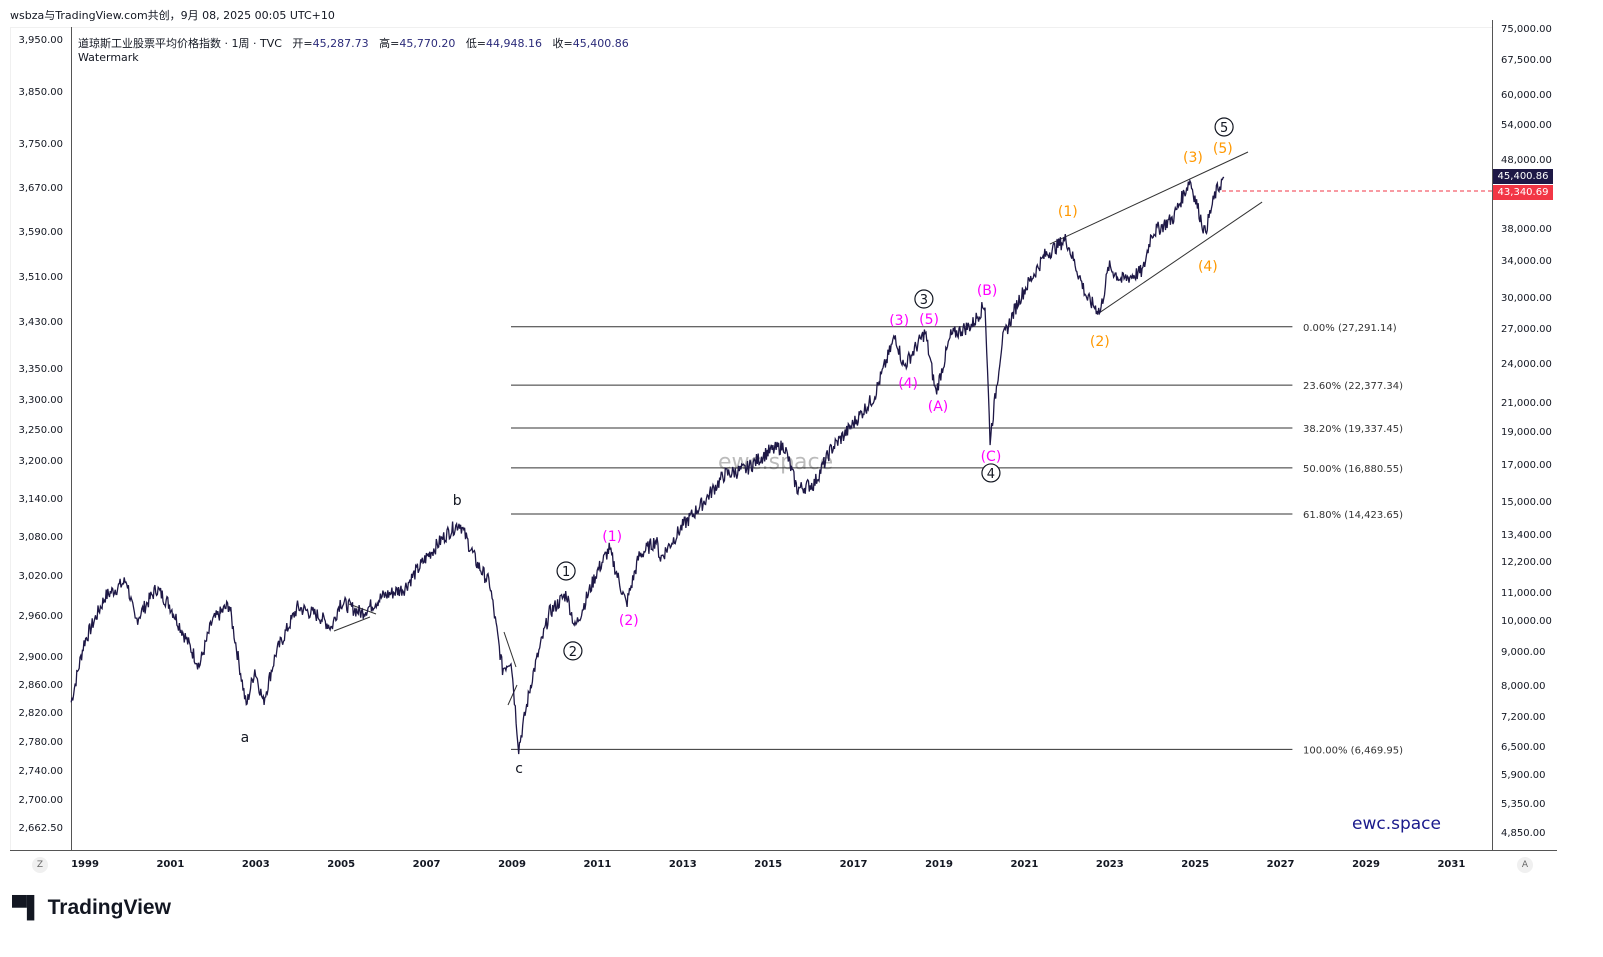 The height and width of the screenshot is (957, 1603). What do you see at coordinates (1523, 176) in the screenshot?
I see `last-price-tag: 45,400.86` at bounding box center [1523, 176].